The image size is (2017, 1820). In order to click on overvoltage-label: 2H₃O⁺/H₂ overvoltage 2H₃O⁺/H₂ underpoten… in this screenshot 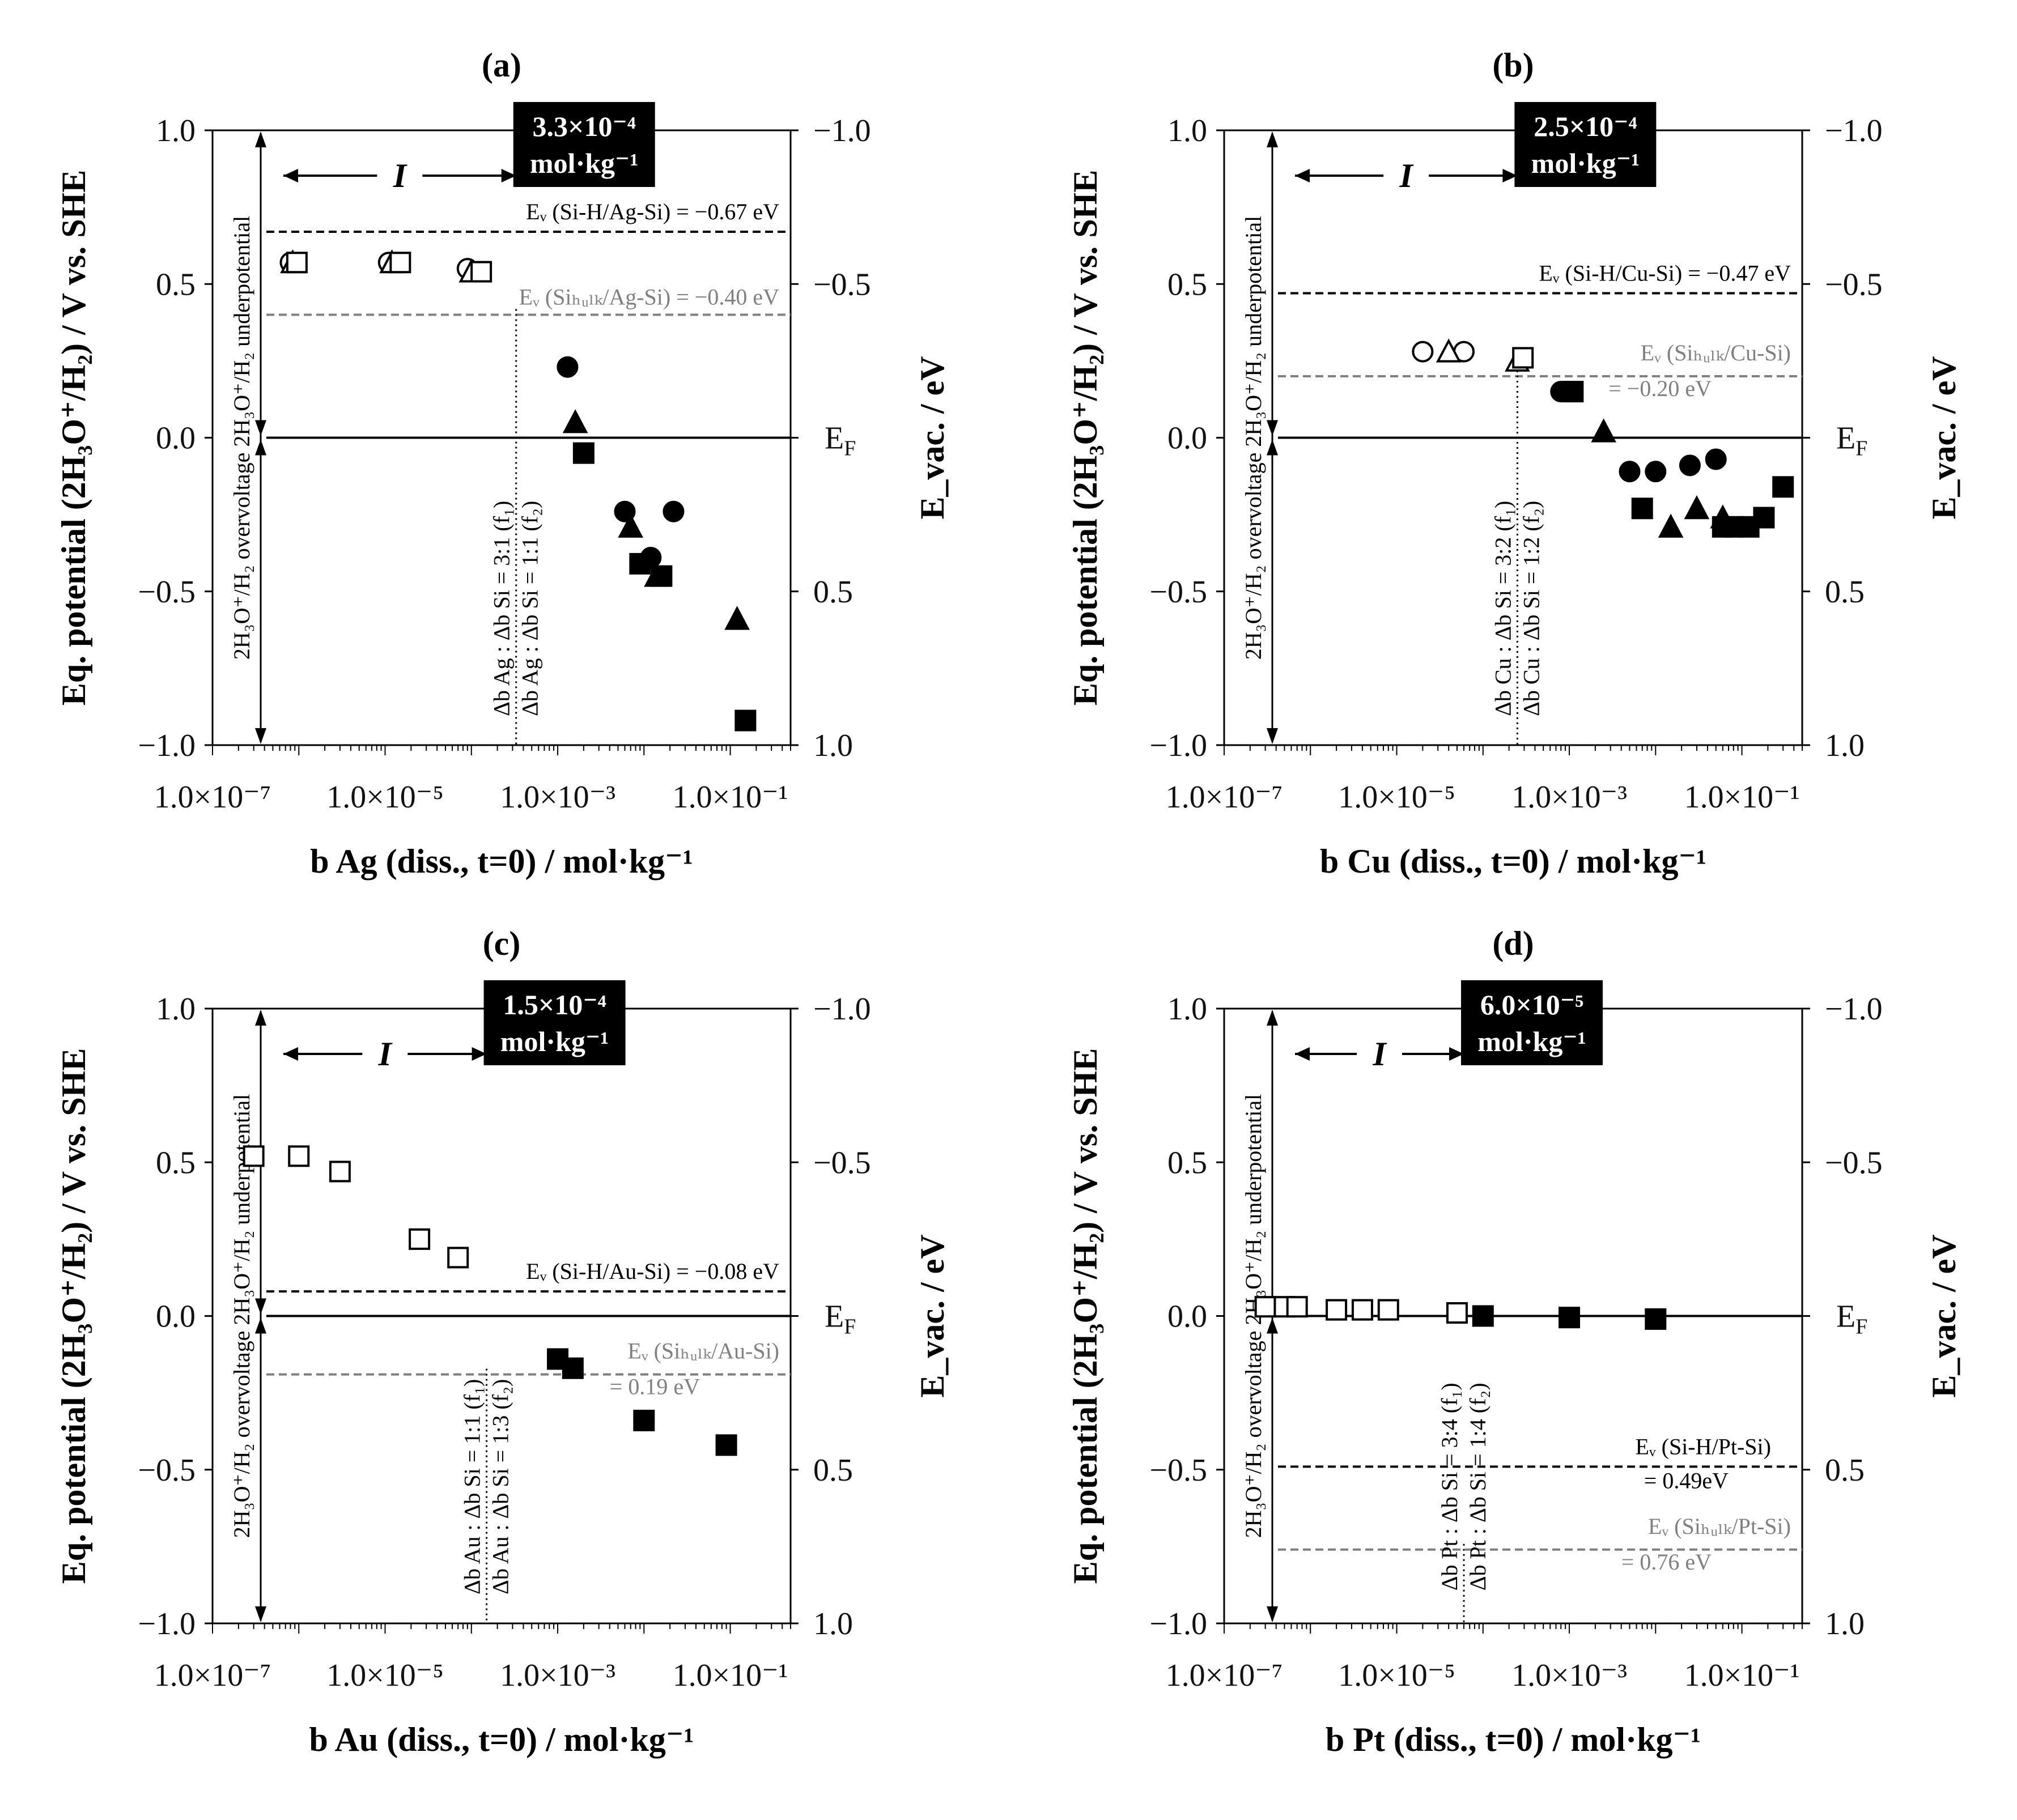, I will do `click(241, 1316)`.